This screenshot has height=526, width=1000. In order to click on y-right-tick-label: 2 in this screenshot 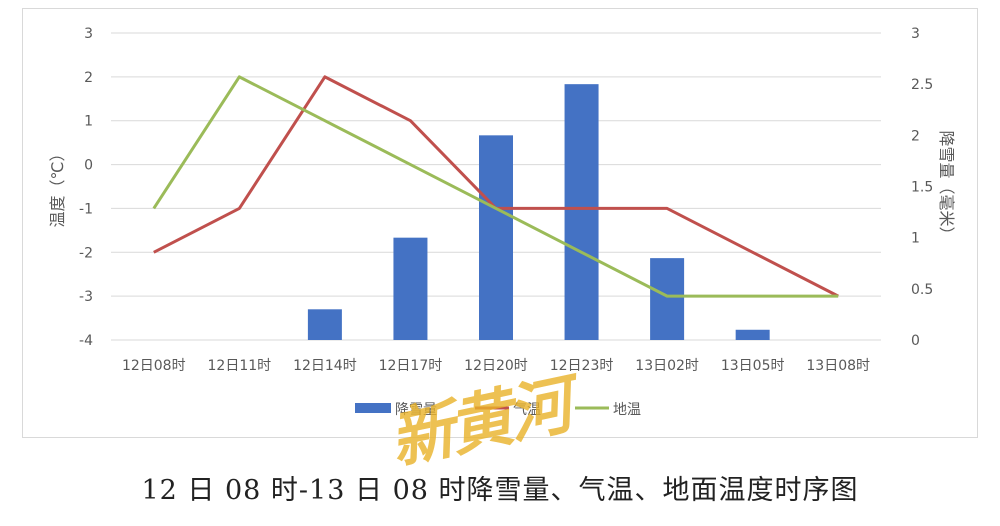, I will do `click(915, 136)`.